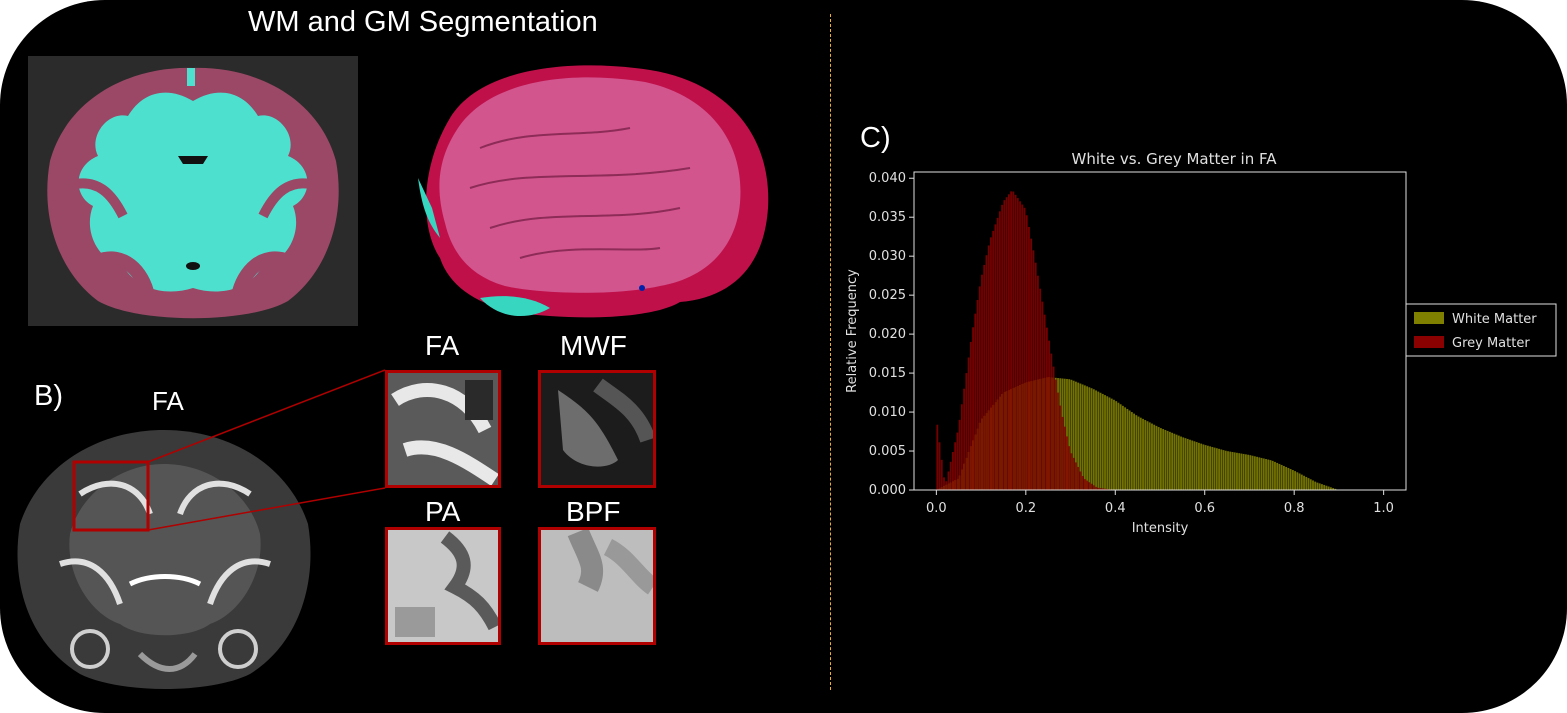  I want to click on y-tick-label: 0.020, so click(887, 334).